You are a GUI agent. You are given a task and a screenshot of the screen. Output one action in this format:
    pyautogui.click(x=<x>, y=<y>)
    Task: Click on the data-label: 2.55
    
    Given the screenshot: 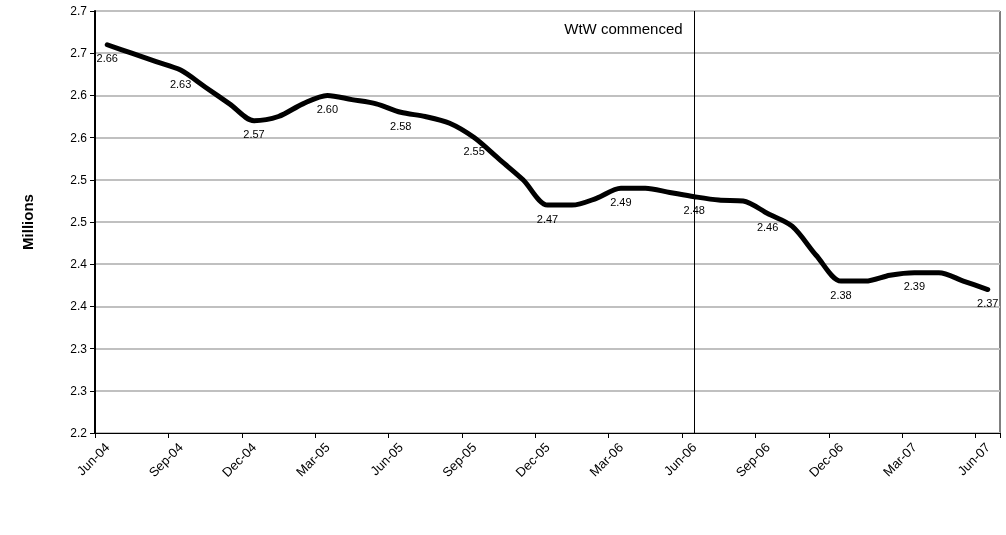 What is the action you would take?
    pyautogui.click(x=474, y=151)
    